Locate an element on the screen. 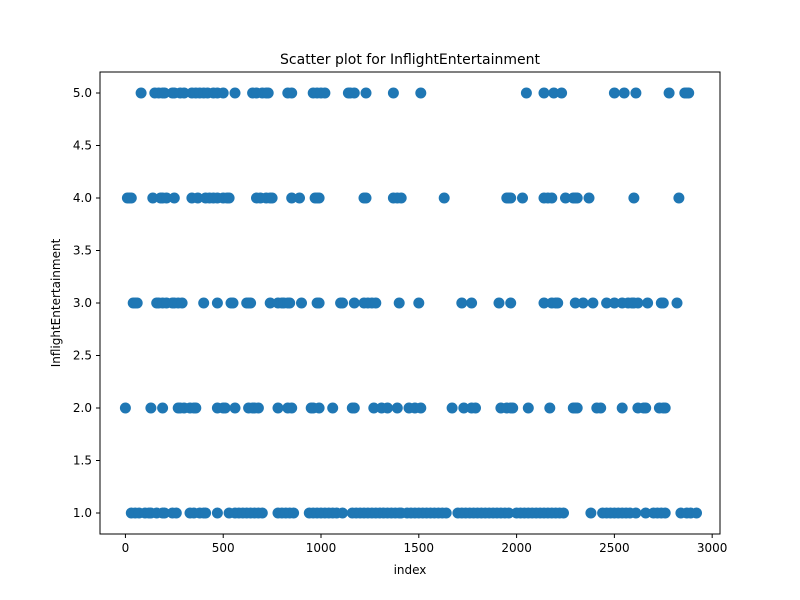 This screenshot has height=600, width=800. chart-title: Scatter plot for InflightEntertainment is located at coordinates (410, 60).